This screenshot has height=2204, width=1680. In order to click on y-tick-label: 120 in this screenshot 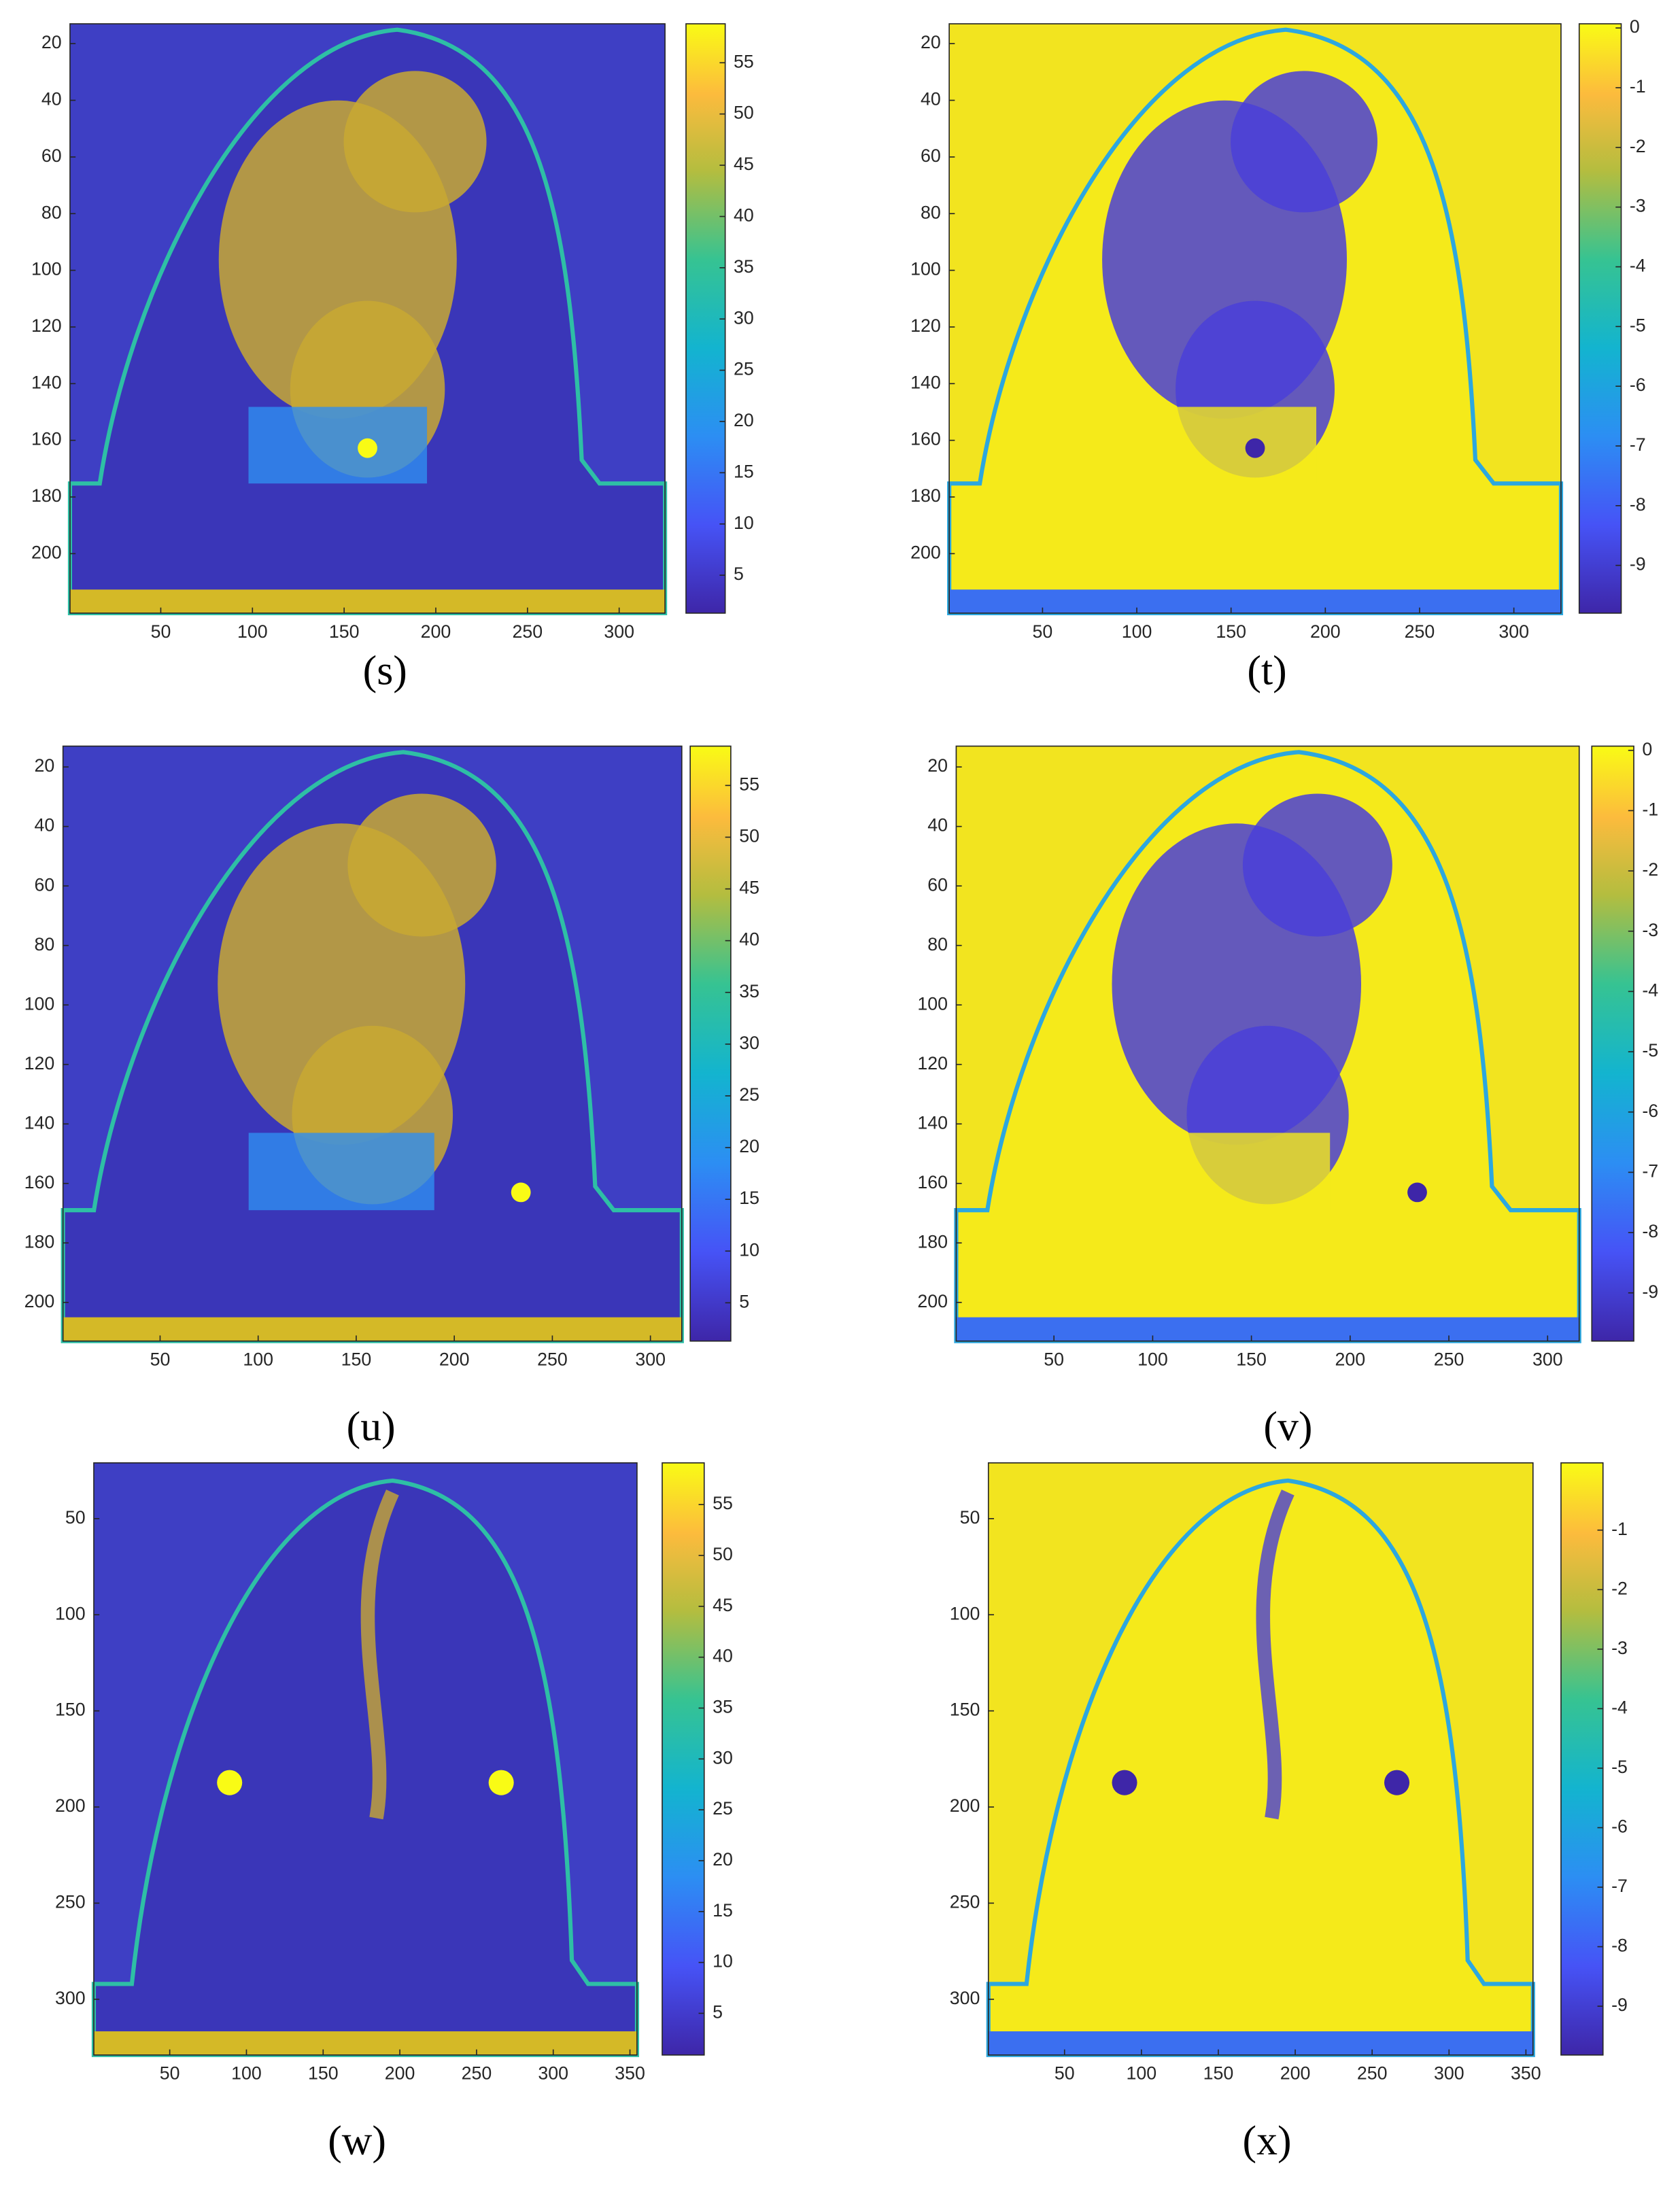, I will do `click(926, 325)`.